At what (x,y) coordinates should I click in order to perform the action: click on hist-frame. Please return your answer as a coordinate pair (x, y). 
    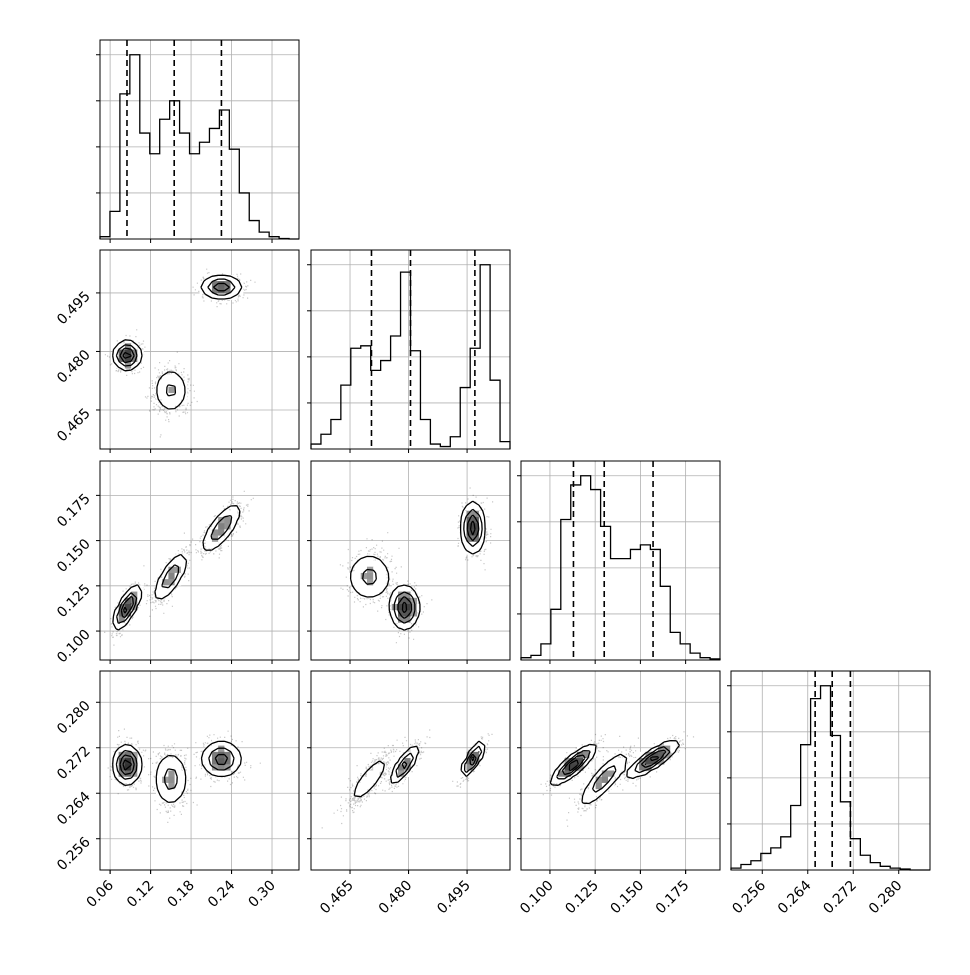
    Looking at the image, I should click on (410, 349).